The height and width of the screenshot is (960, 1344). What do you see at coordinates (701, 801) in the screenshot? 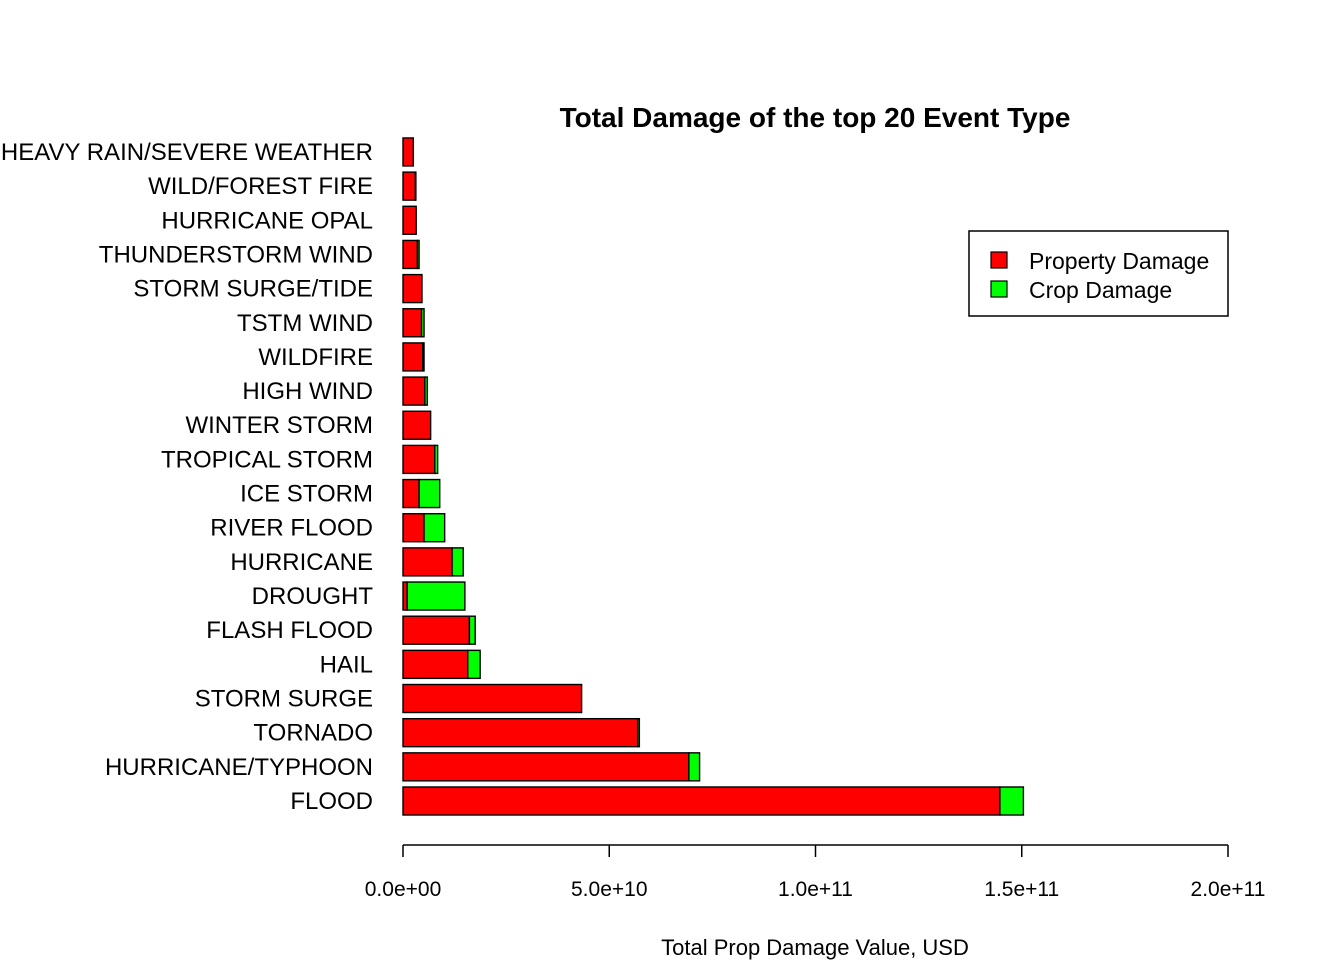
I see `bar-flood-property` at bounding box center [701, 801].